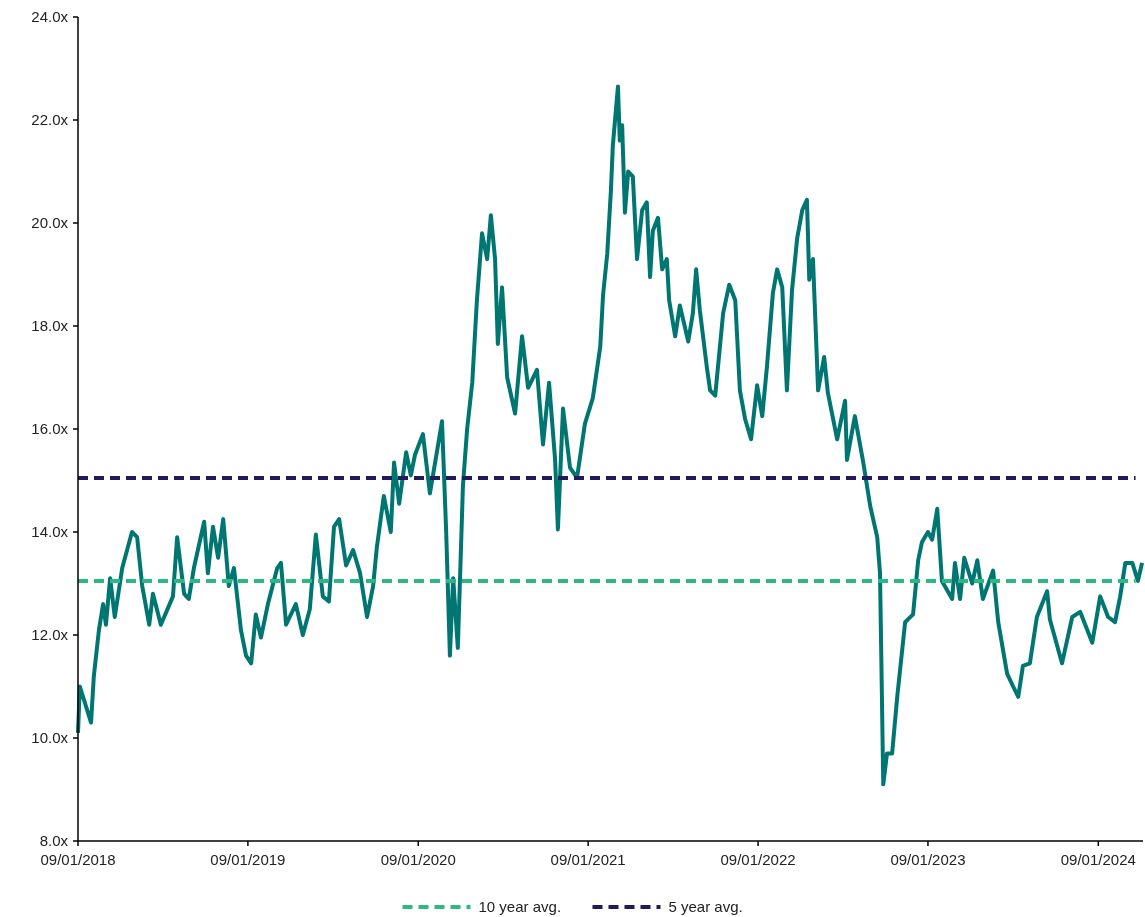  What do you see at coordinates (78, 859) in the screenshot?
I see `x-tick-label: 09/01/2018` at bounding box center [78, 859].